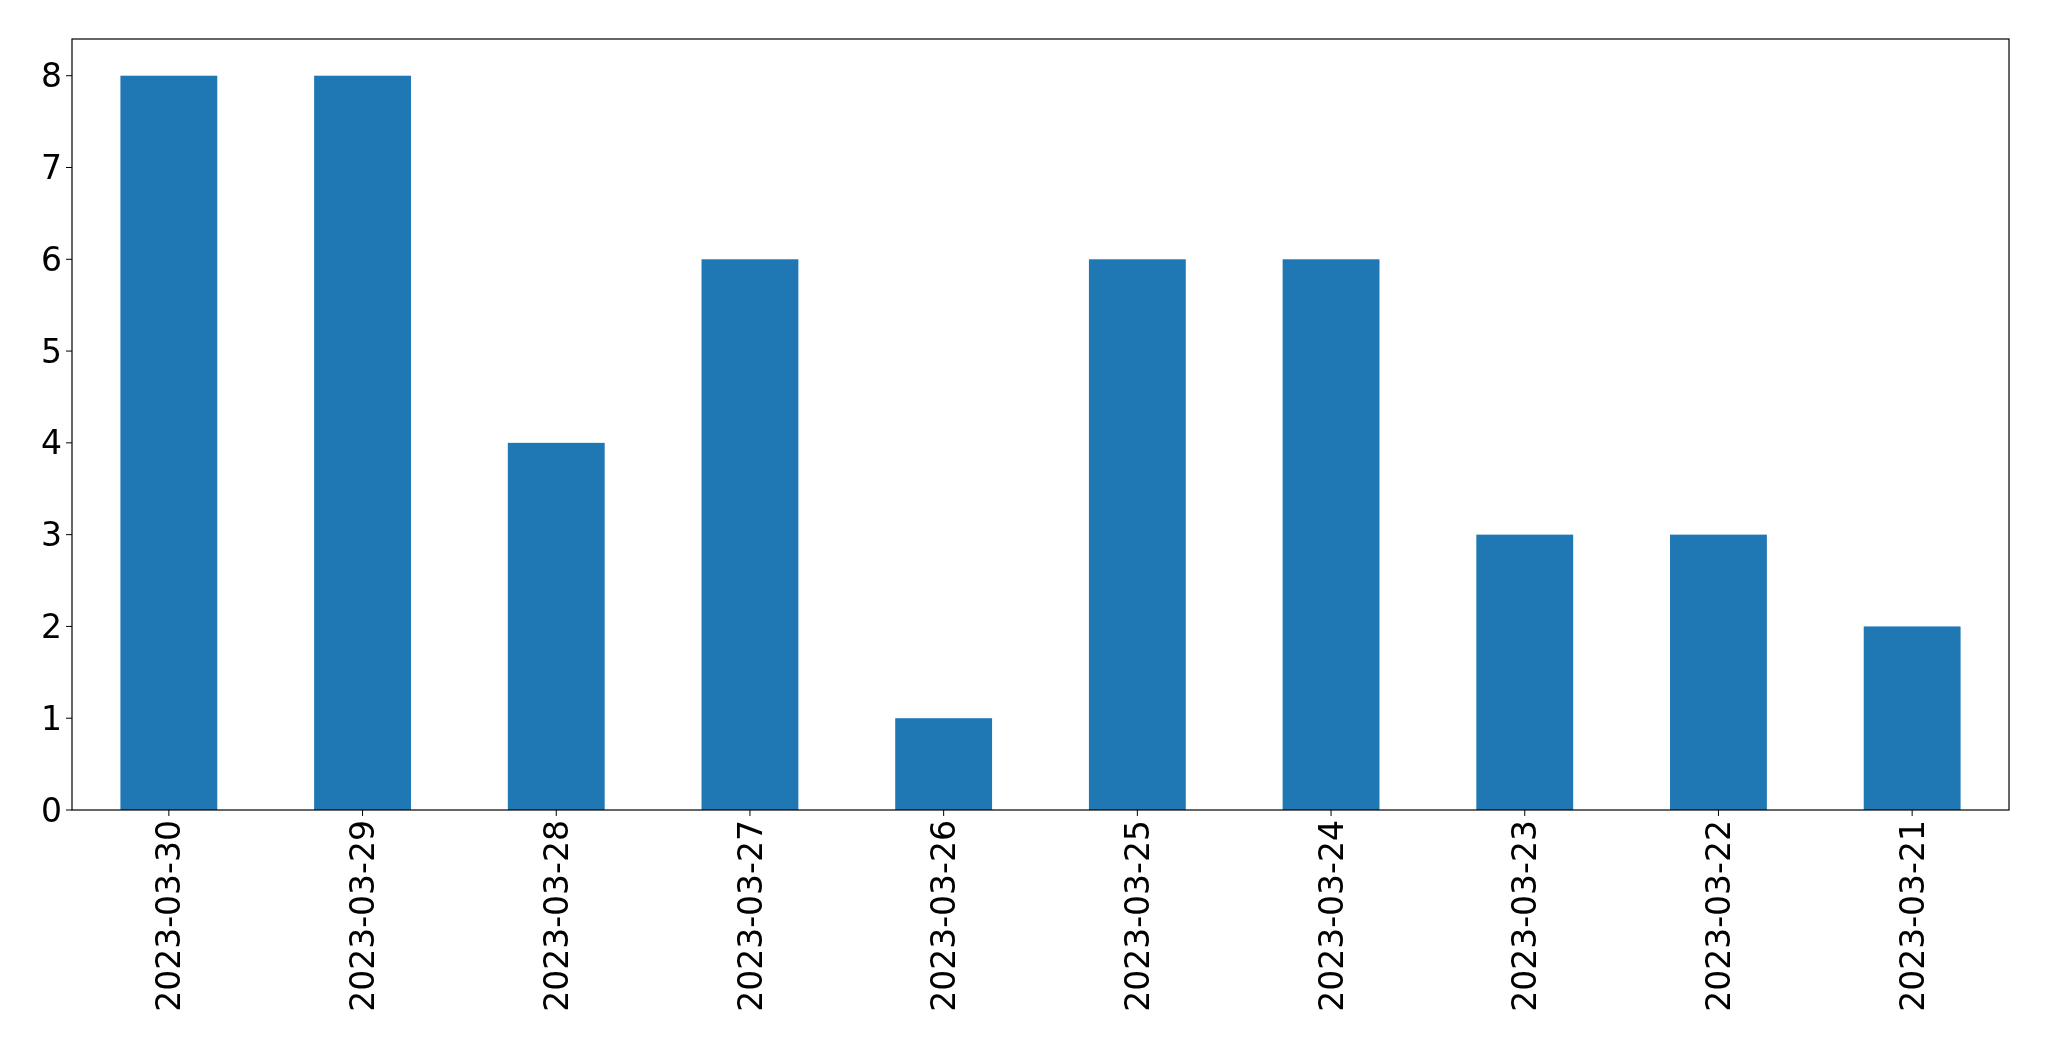  What do you see at coordinates (51, 626) in the screenshot?
I see `y-tick-label: 2` at bounding box center [51, 626].